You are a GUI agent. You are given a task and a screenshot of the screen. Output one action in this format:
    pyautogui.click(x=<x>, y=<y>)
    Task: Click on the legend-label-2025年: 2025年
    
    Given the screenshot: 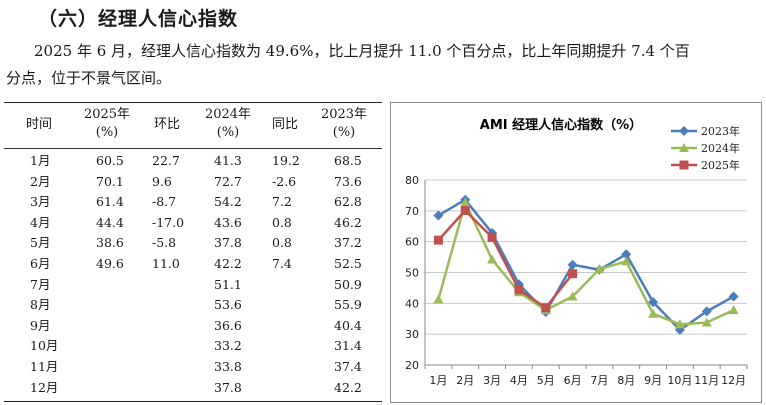 What is the action you would take?
    pyautogui.click(x=720, y=165)
    